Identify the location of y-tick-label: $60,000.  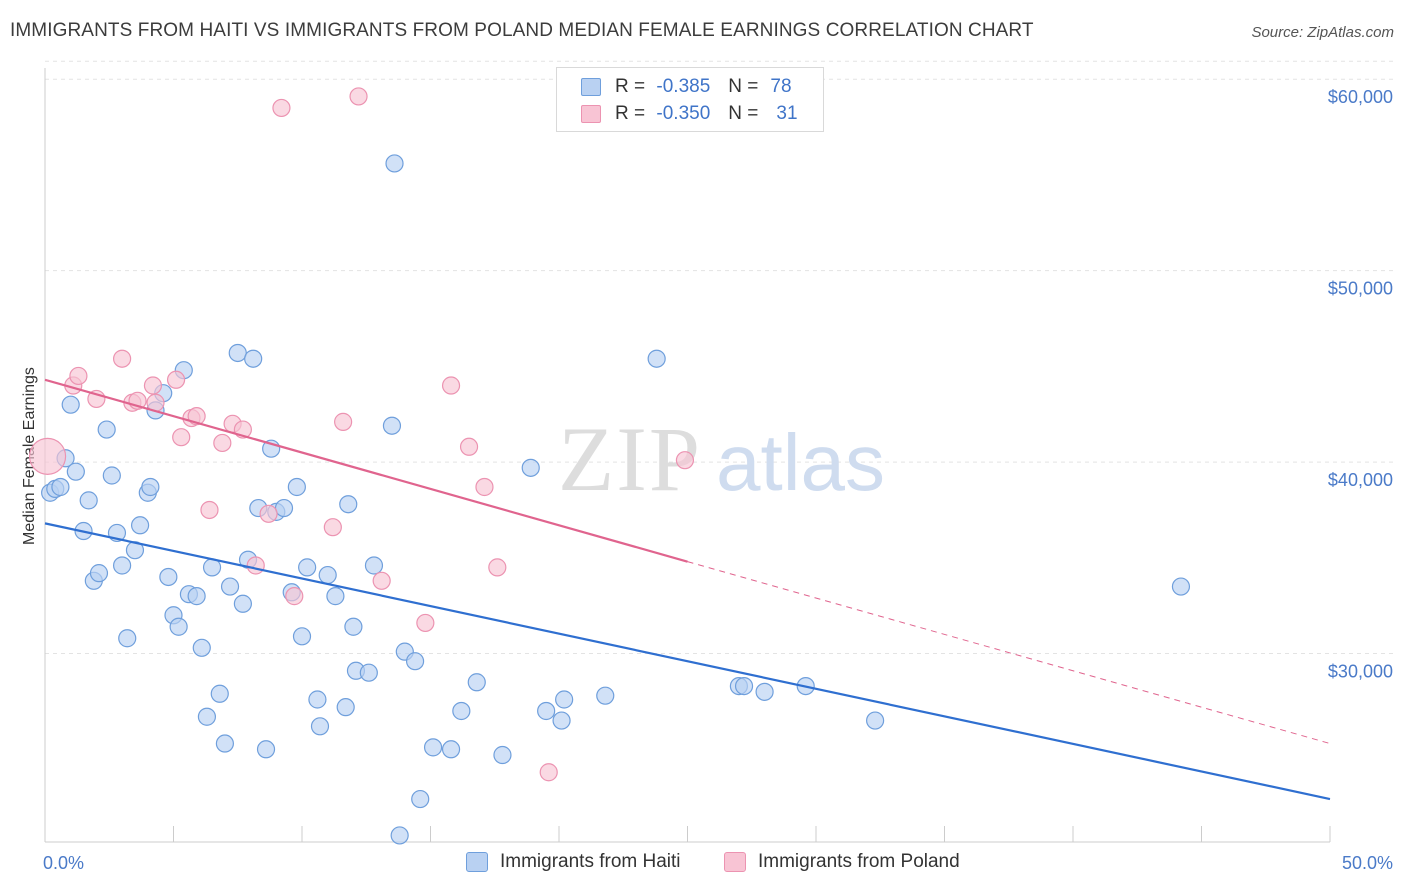
(1360, 97).